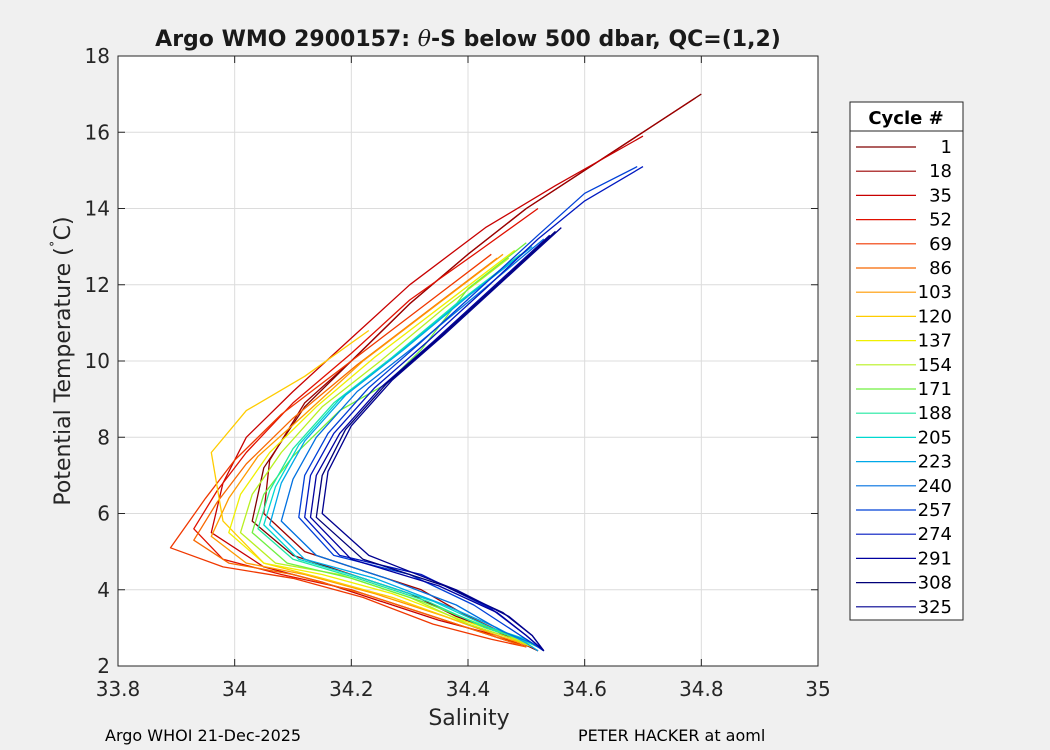 The width and height of the screenshot is (1050, 750). Describe the element at coordinates (468, 689) in the screenshot. I see `x-tick-label: 34.4` at that location.